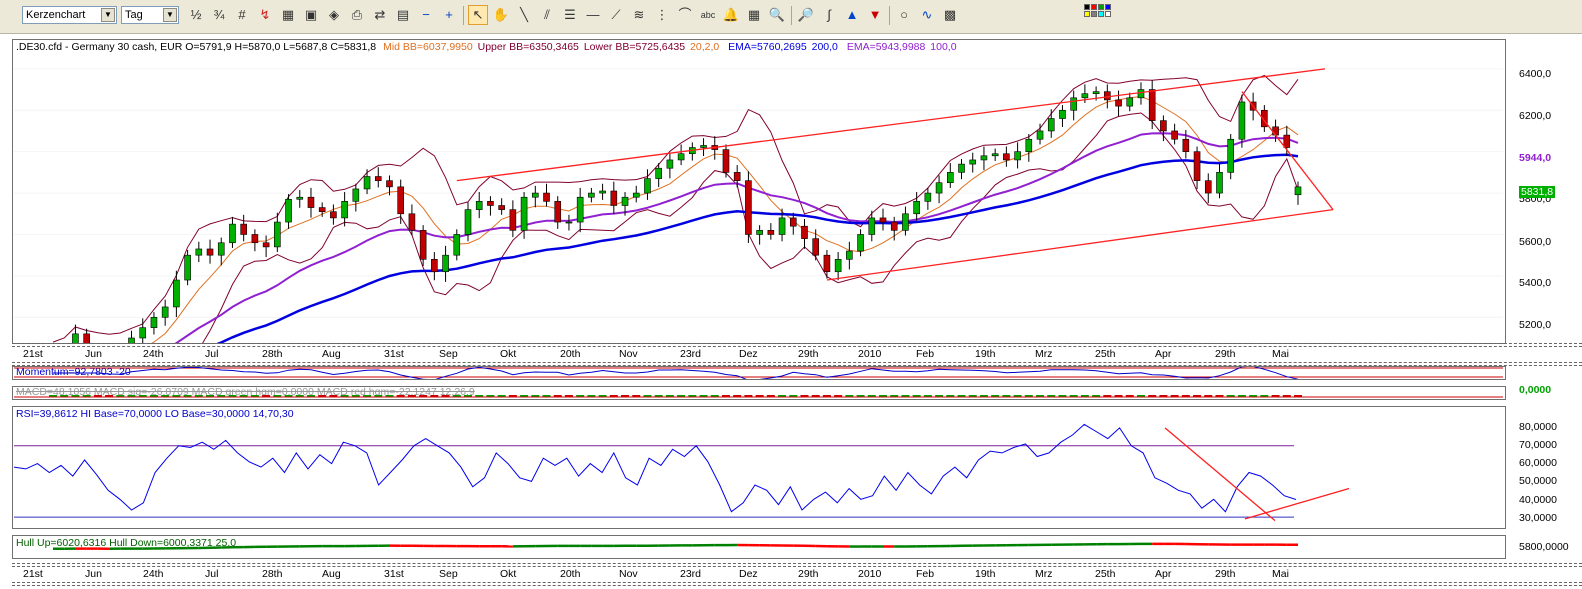 This screenshot has width=1582, height=589. What do you see at coordinates (691, 354) in the screenshot?
I see `x-tick-label: 23rd` at bounding box center [691, 354].